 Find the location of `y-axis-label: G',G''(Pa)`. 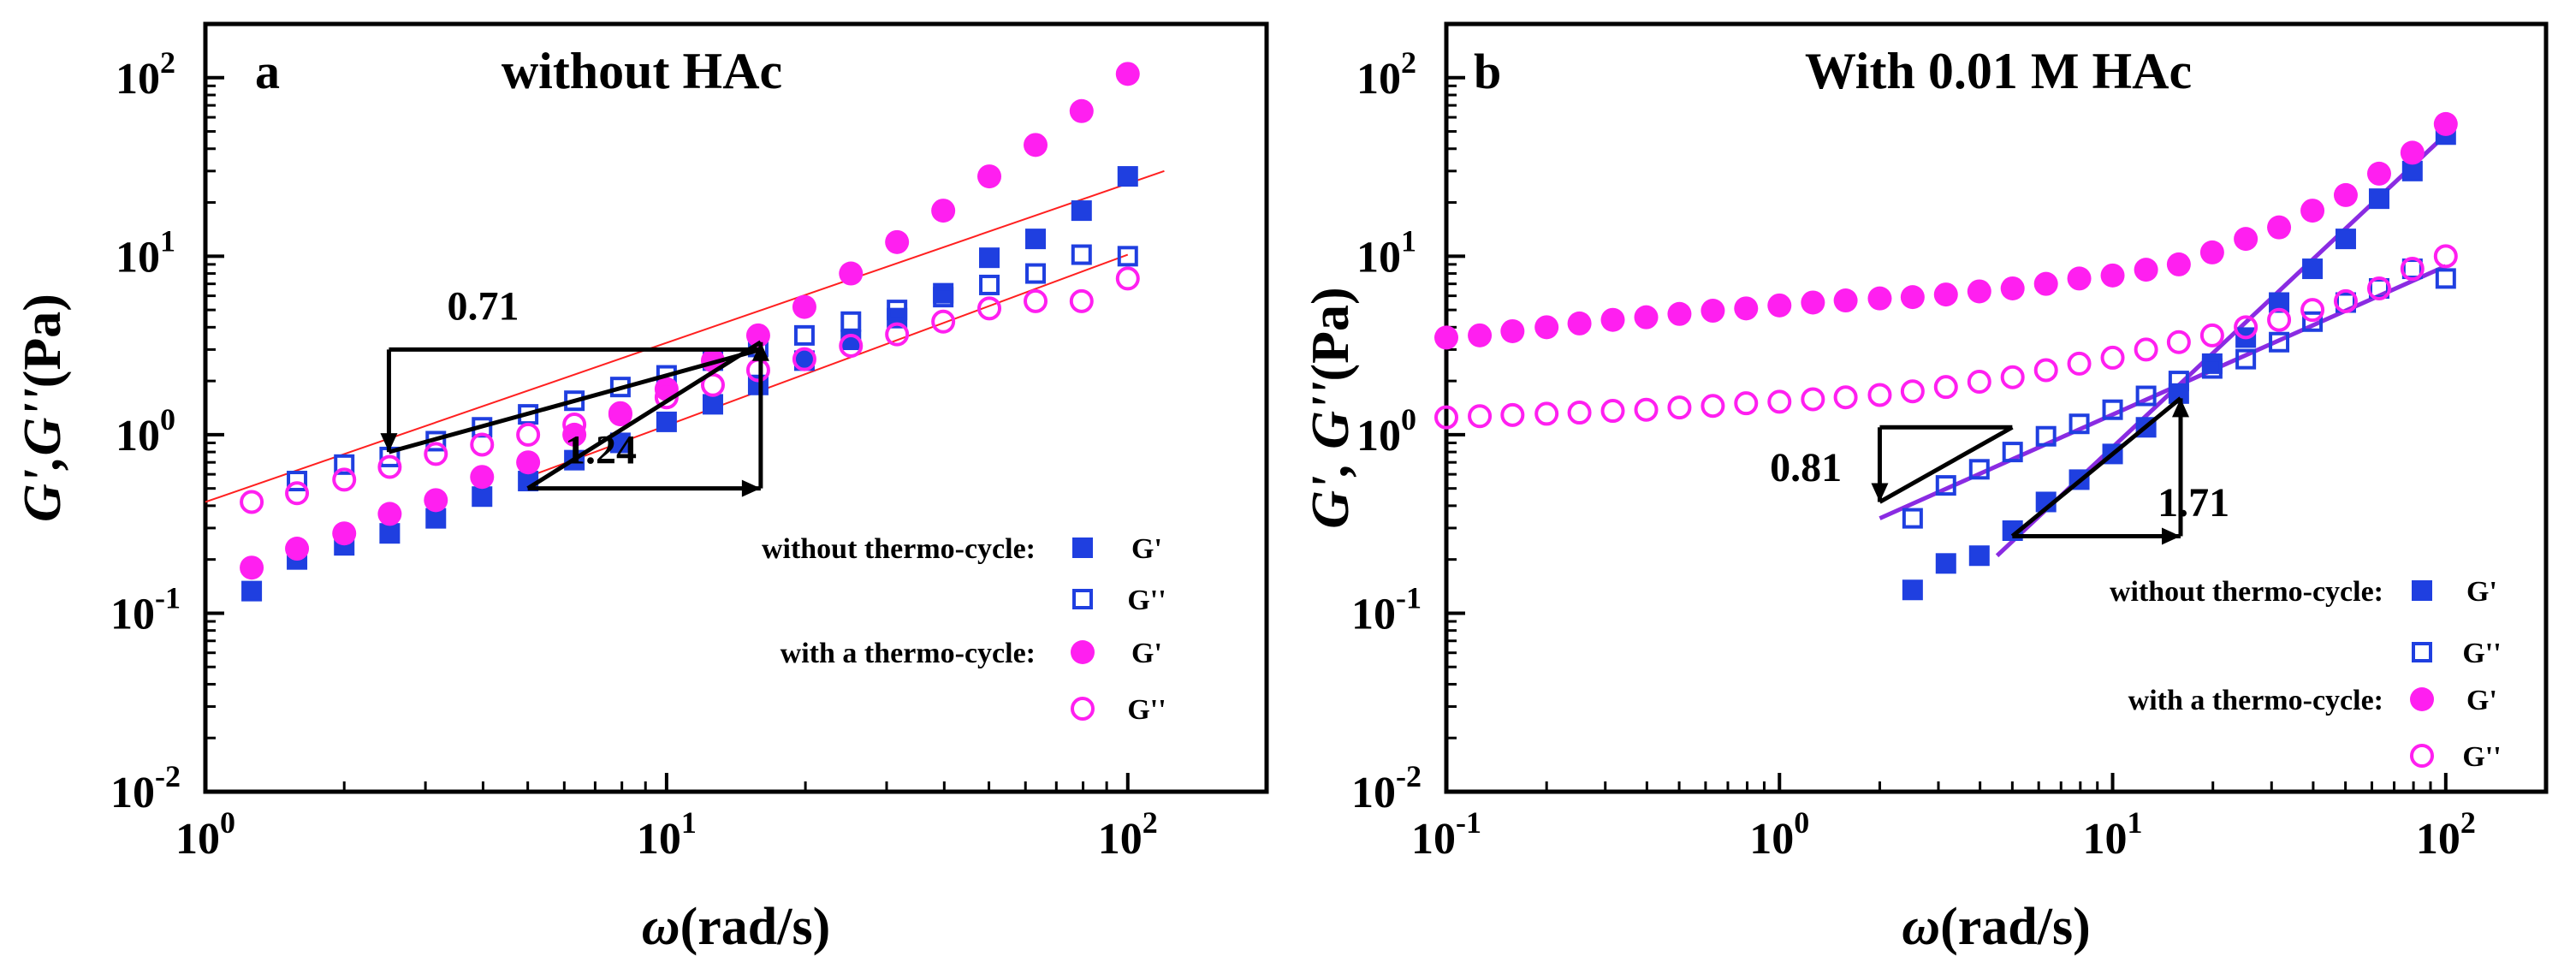

y-axis-label: G',G''(Pa) is located at coordinates (43, 408).